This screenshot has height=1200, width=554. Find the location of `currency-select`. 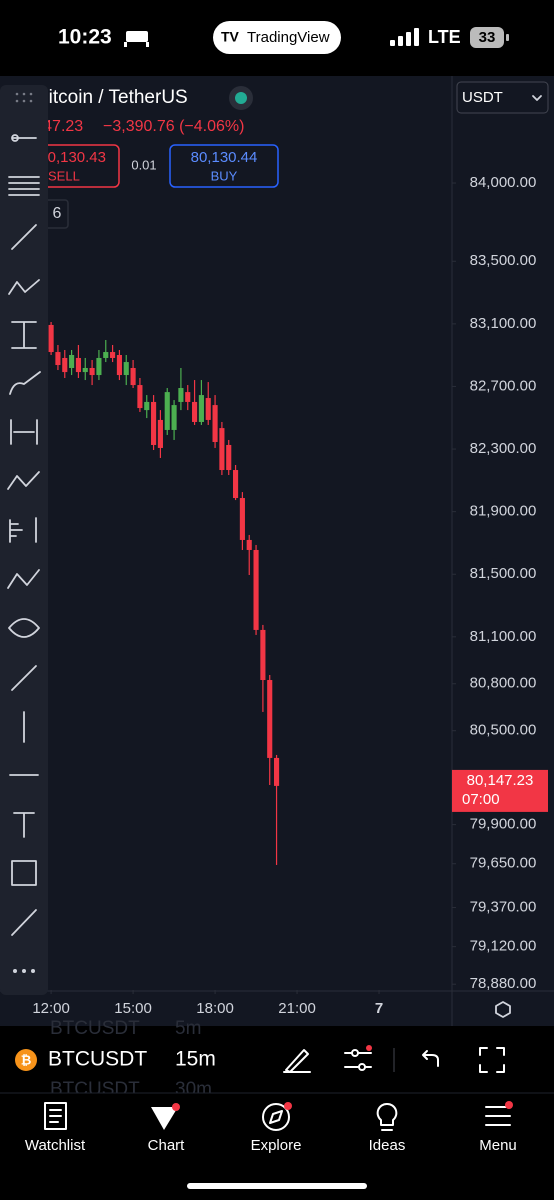

currency-select is located at coordinates (502, 97).